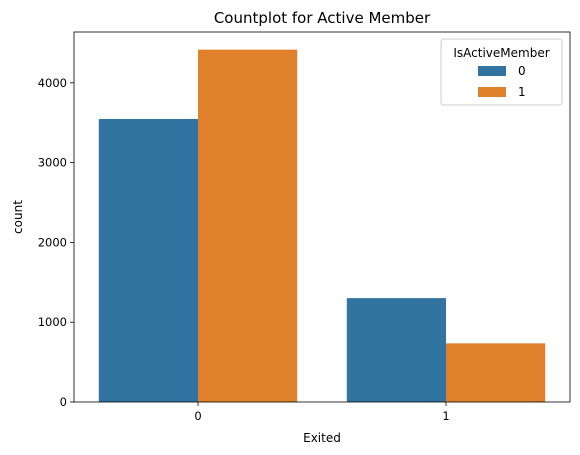 The width and height of the screenshot is (580, 455). I want to click on y-tick-label: 2000, so click(52, 242).